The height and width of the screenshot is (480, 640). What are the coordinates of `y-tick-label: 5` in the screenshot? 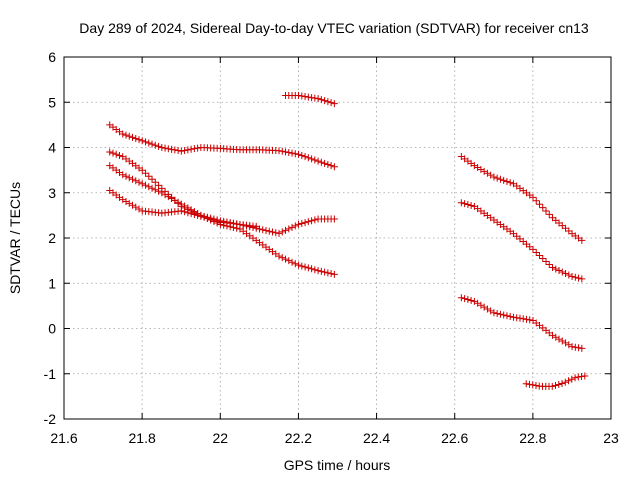 It's located at (52, 102).